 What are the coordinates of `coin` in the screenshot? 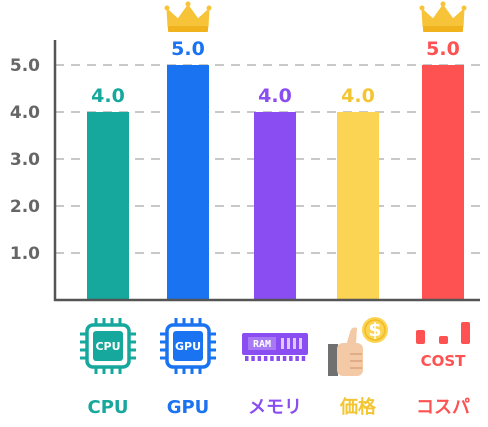 It's located at (375, 330).